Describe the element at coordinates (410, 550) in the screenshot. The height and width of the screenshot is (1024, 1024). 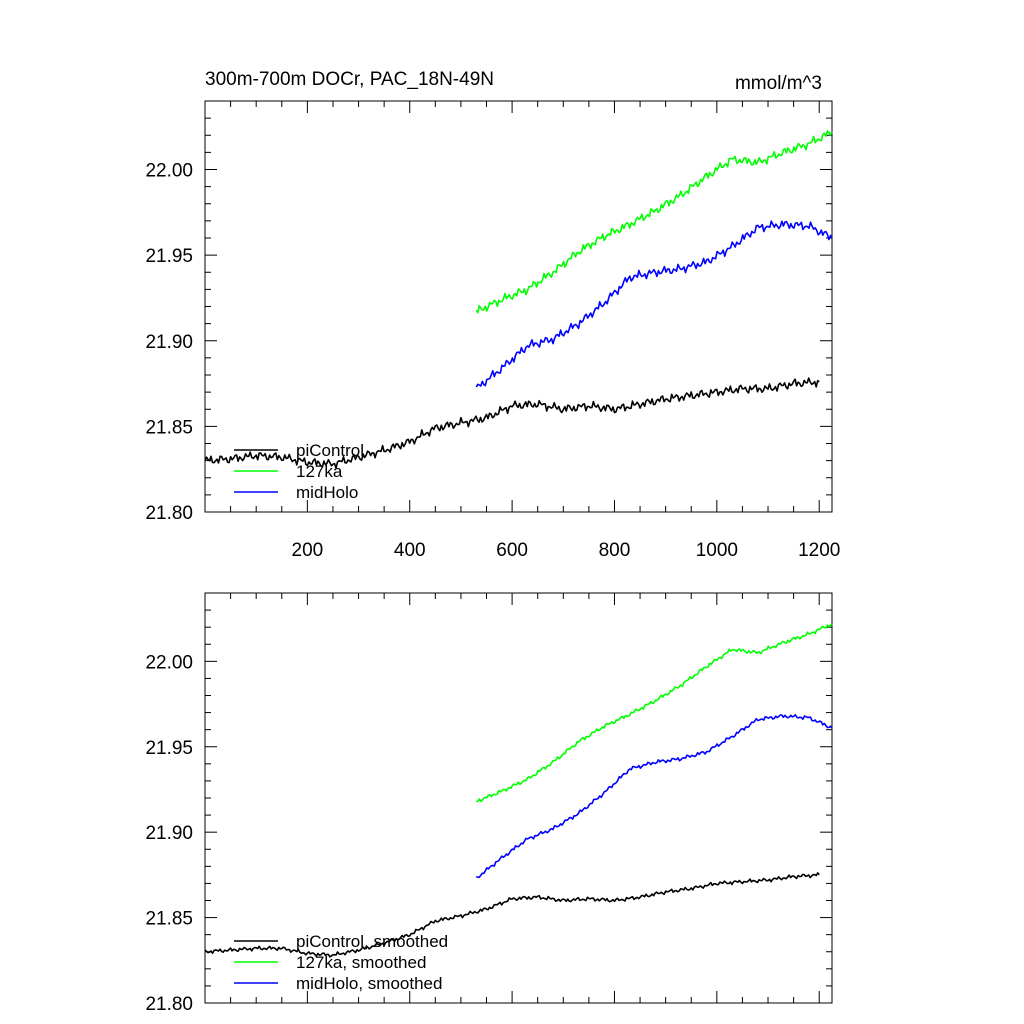
I see `x-tick-label: 400` at that location.